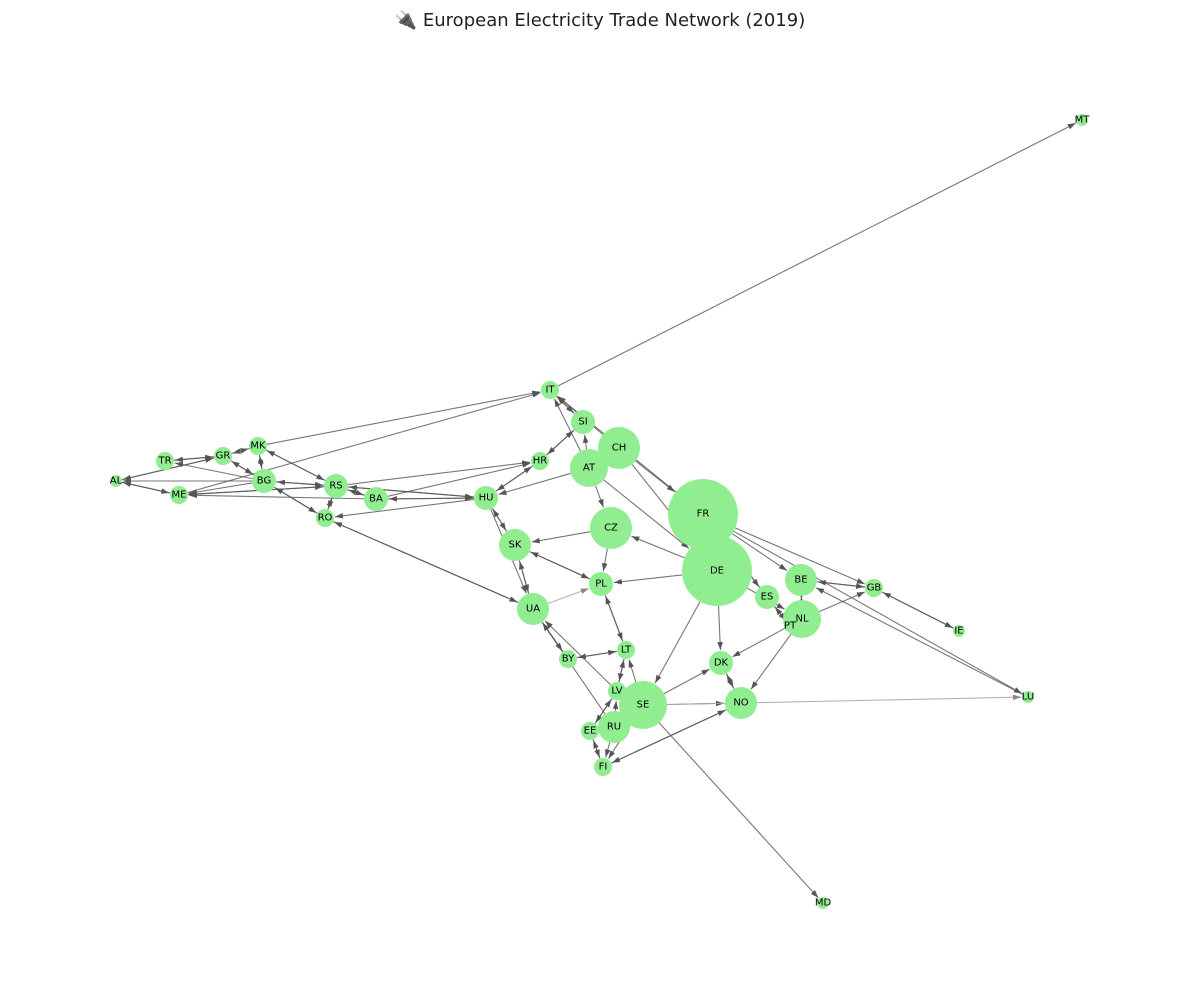 The height and width of the screenshot is (1000, 1200). I want to click on node-label: DE, so click(717, 571).